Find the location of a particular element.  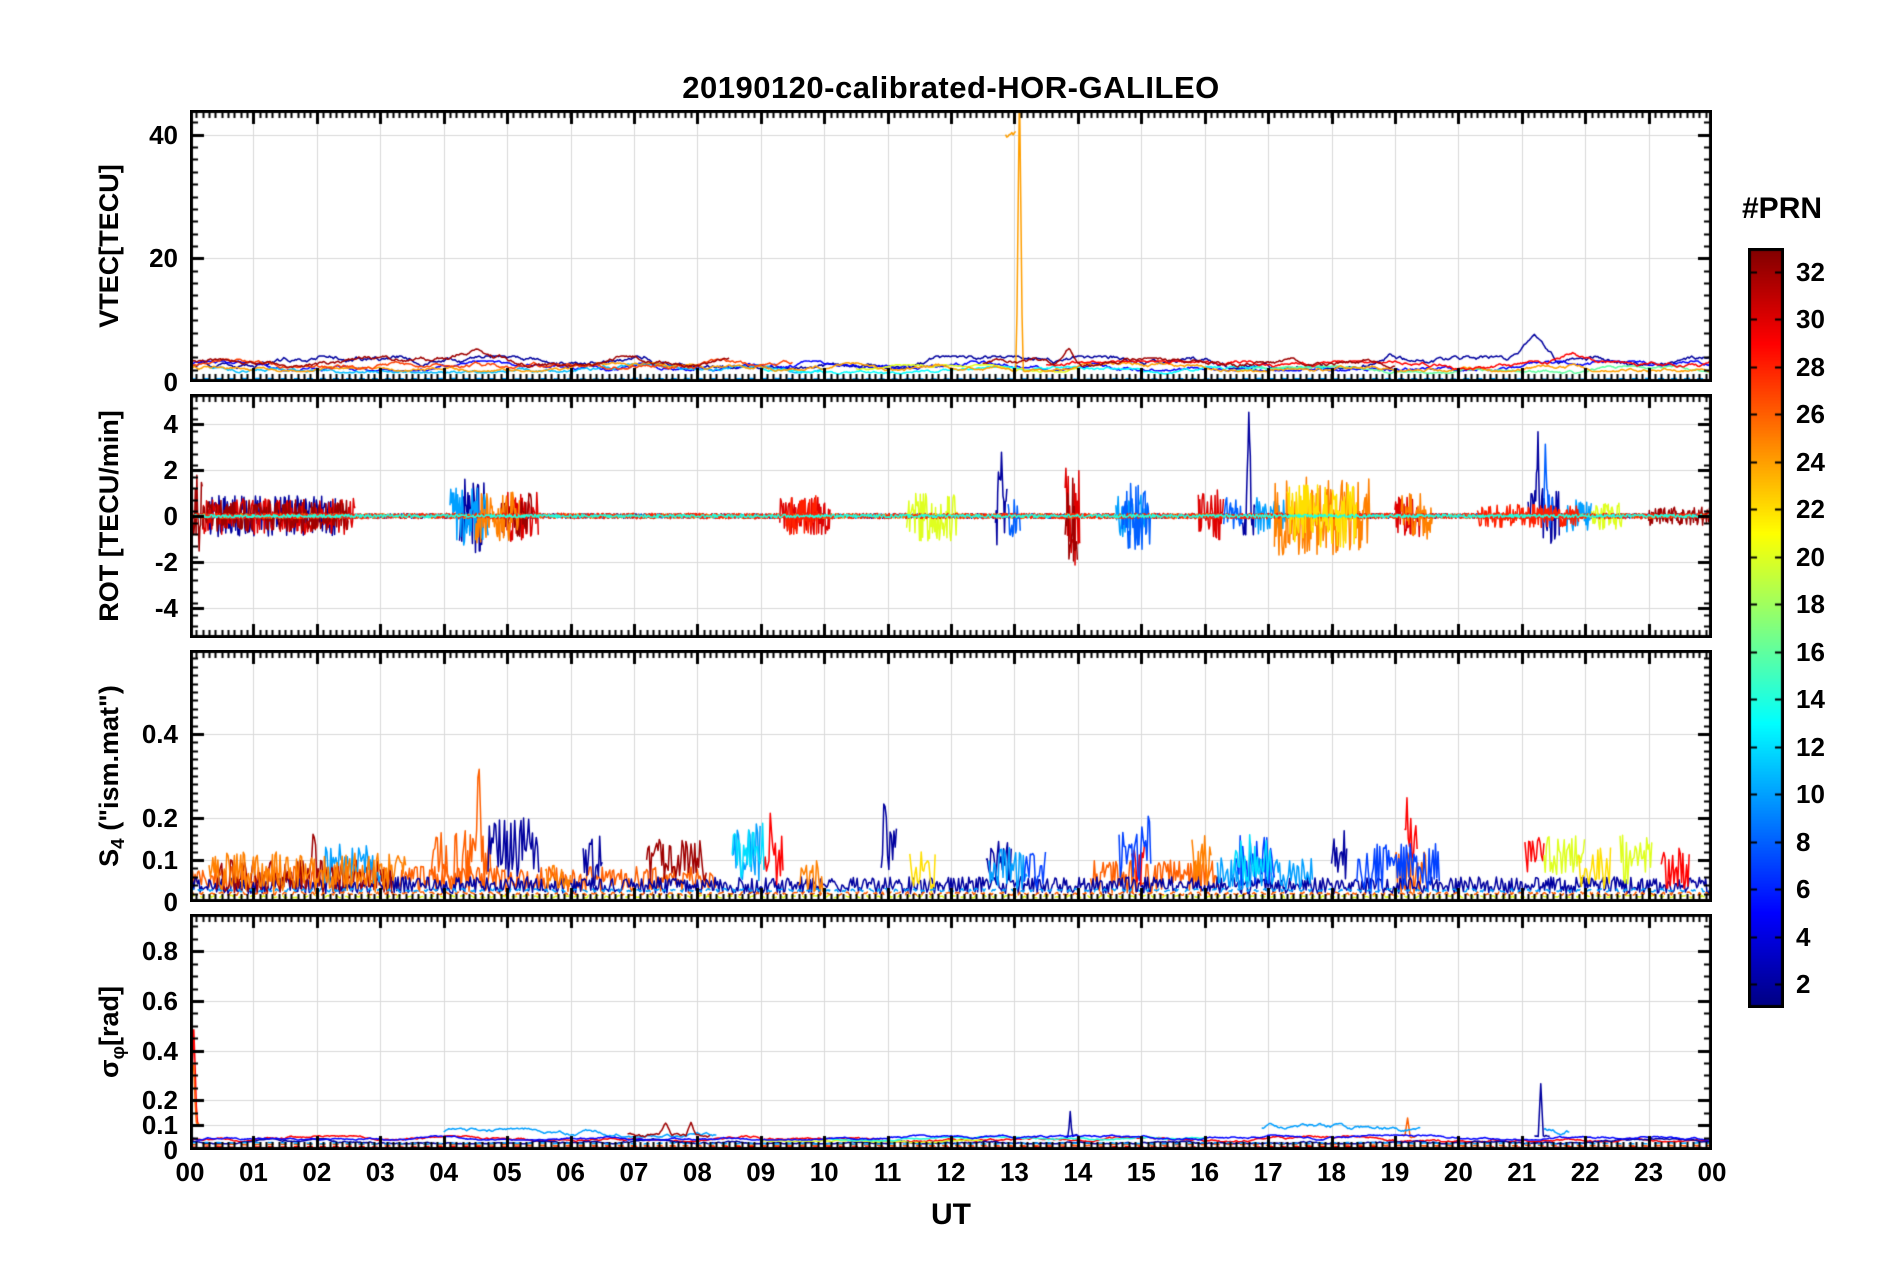

y-tick-label: 2 is located at coordinates (170, 469).